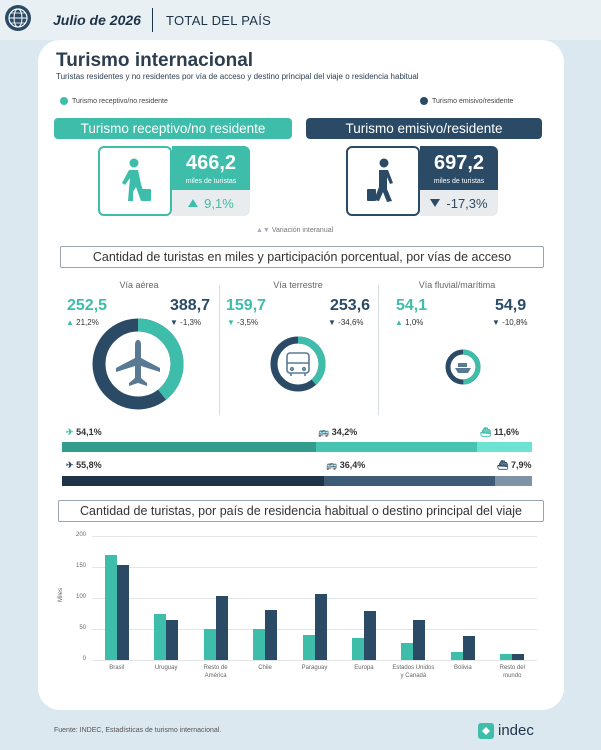 The image size is (601, 750). Describe the element at coordinates (364, 668) in the screenshot. I see `x-tick-label: Europa` at that location.